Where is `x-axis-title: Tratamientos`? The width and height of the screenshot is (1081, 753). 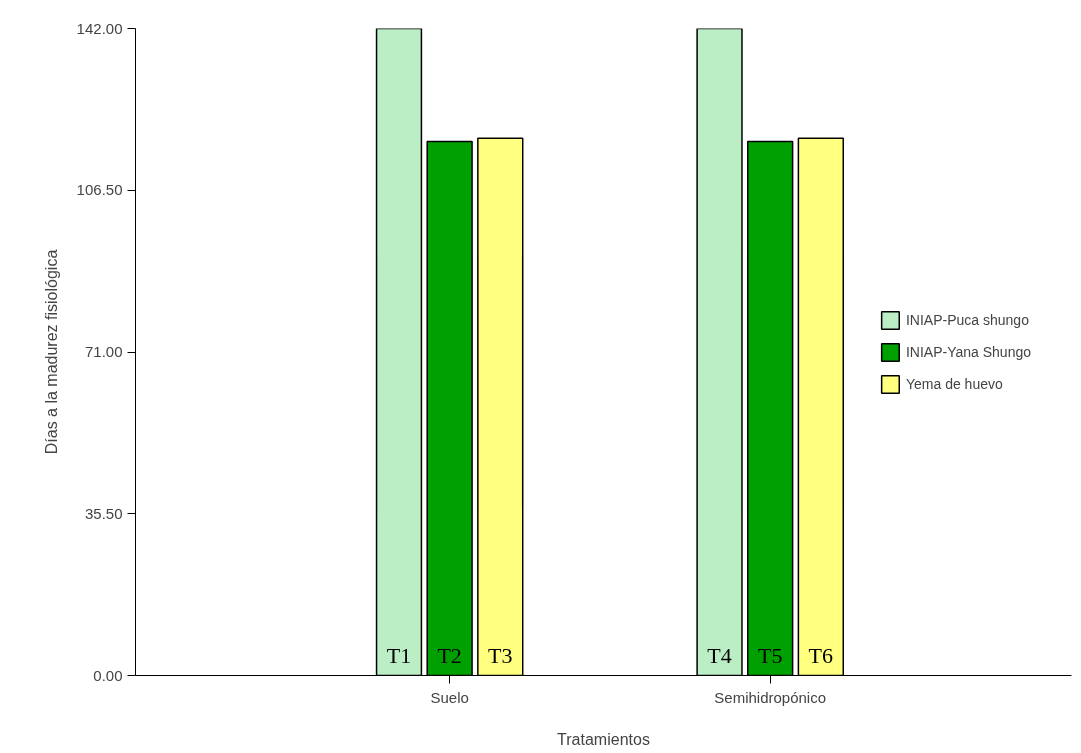
x-axis-title: Tratamientos is located at coordinates (603, 739).